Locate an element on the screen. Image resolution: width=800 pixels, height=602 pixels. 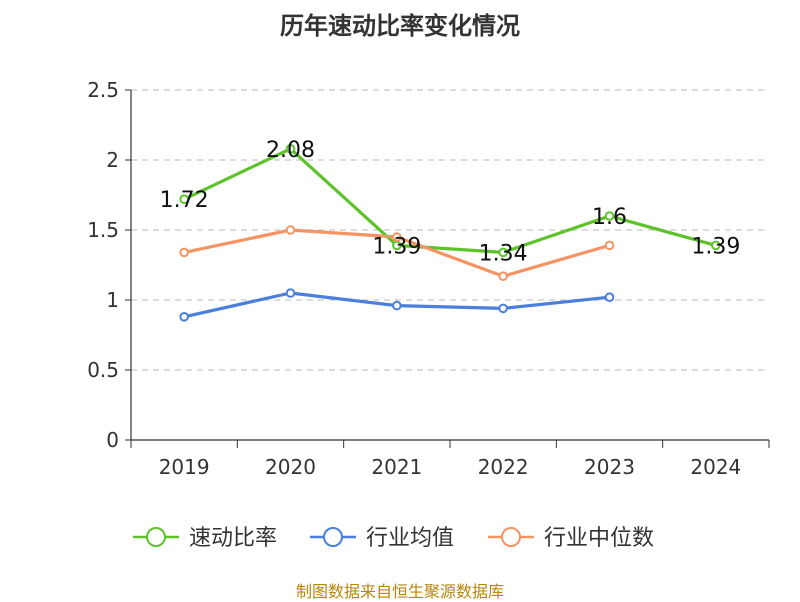
y-tick-label: 2.5 is located at coordinates (103, 90).